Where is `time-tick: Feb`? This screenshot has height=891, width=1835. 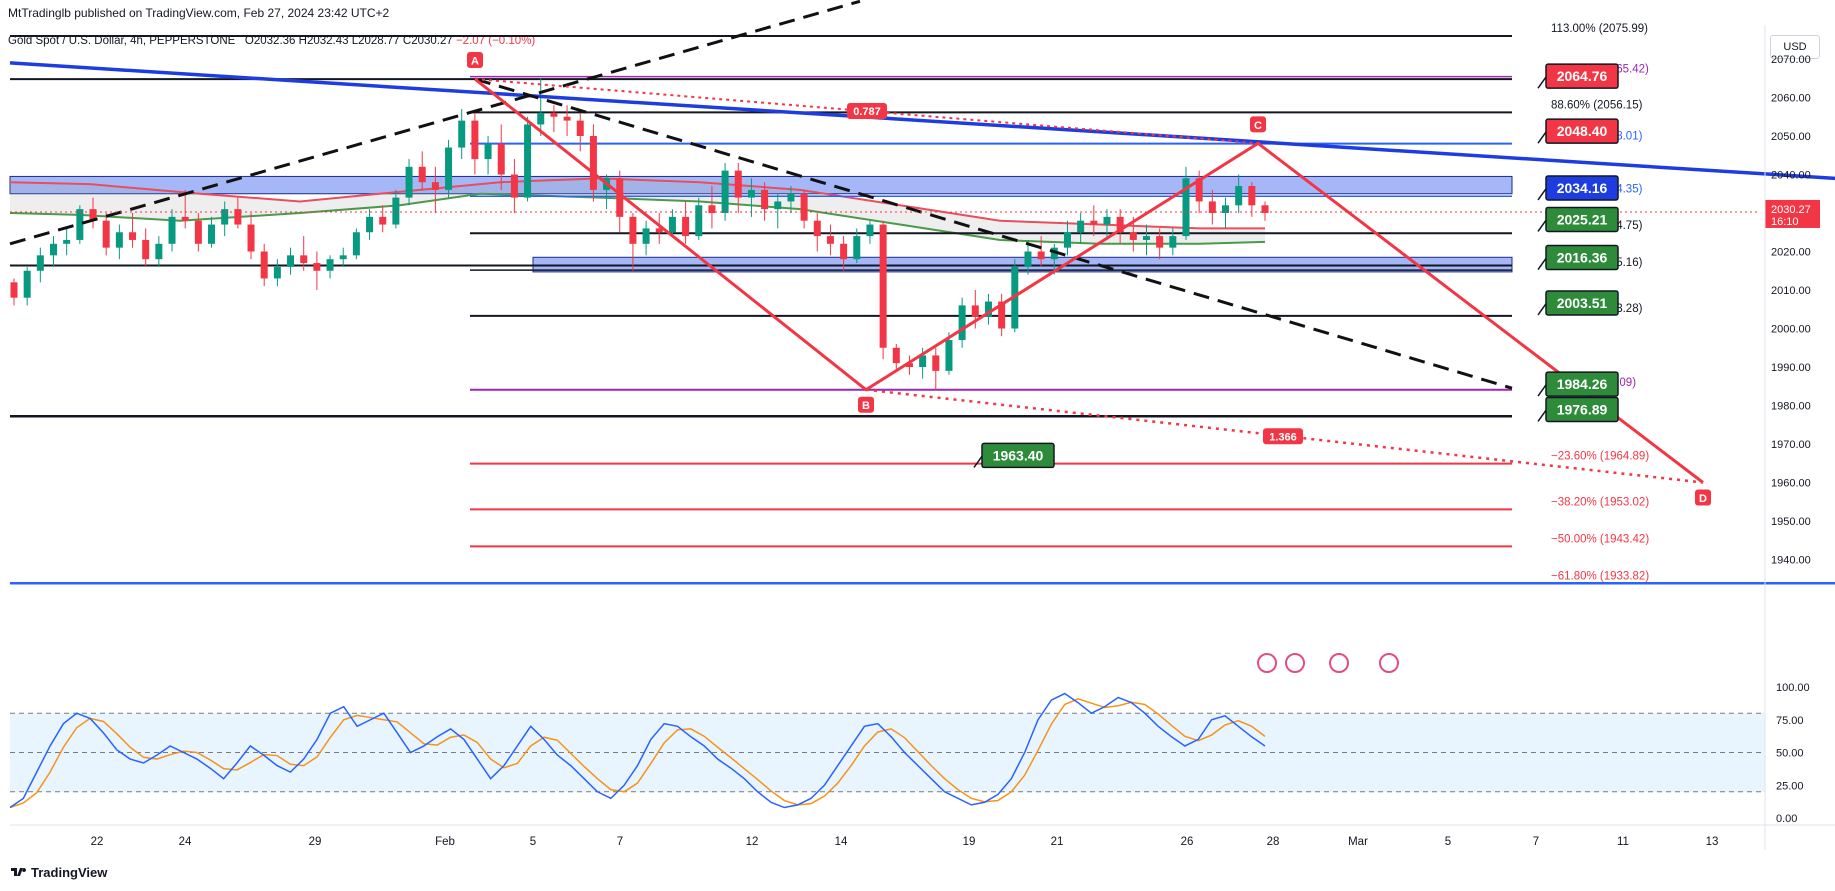 time-tick: Feb is located at coordinates (445, 842).